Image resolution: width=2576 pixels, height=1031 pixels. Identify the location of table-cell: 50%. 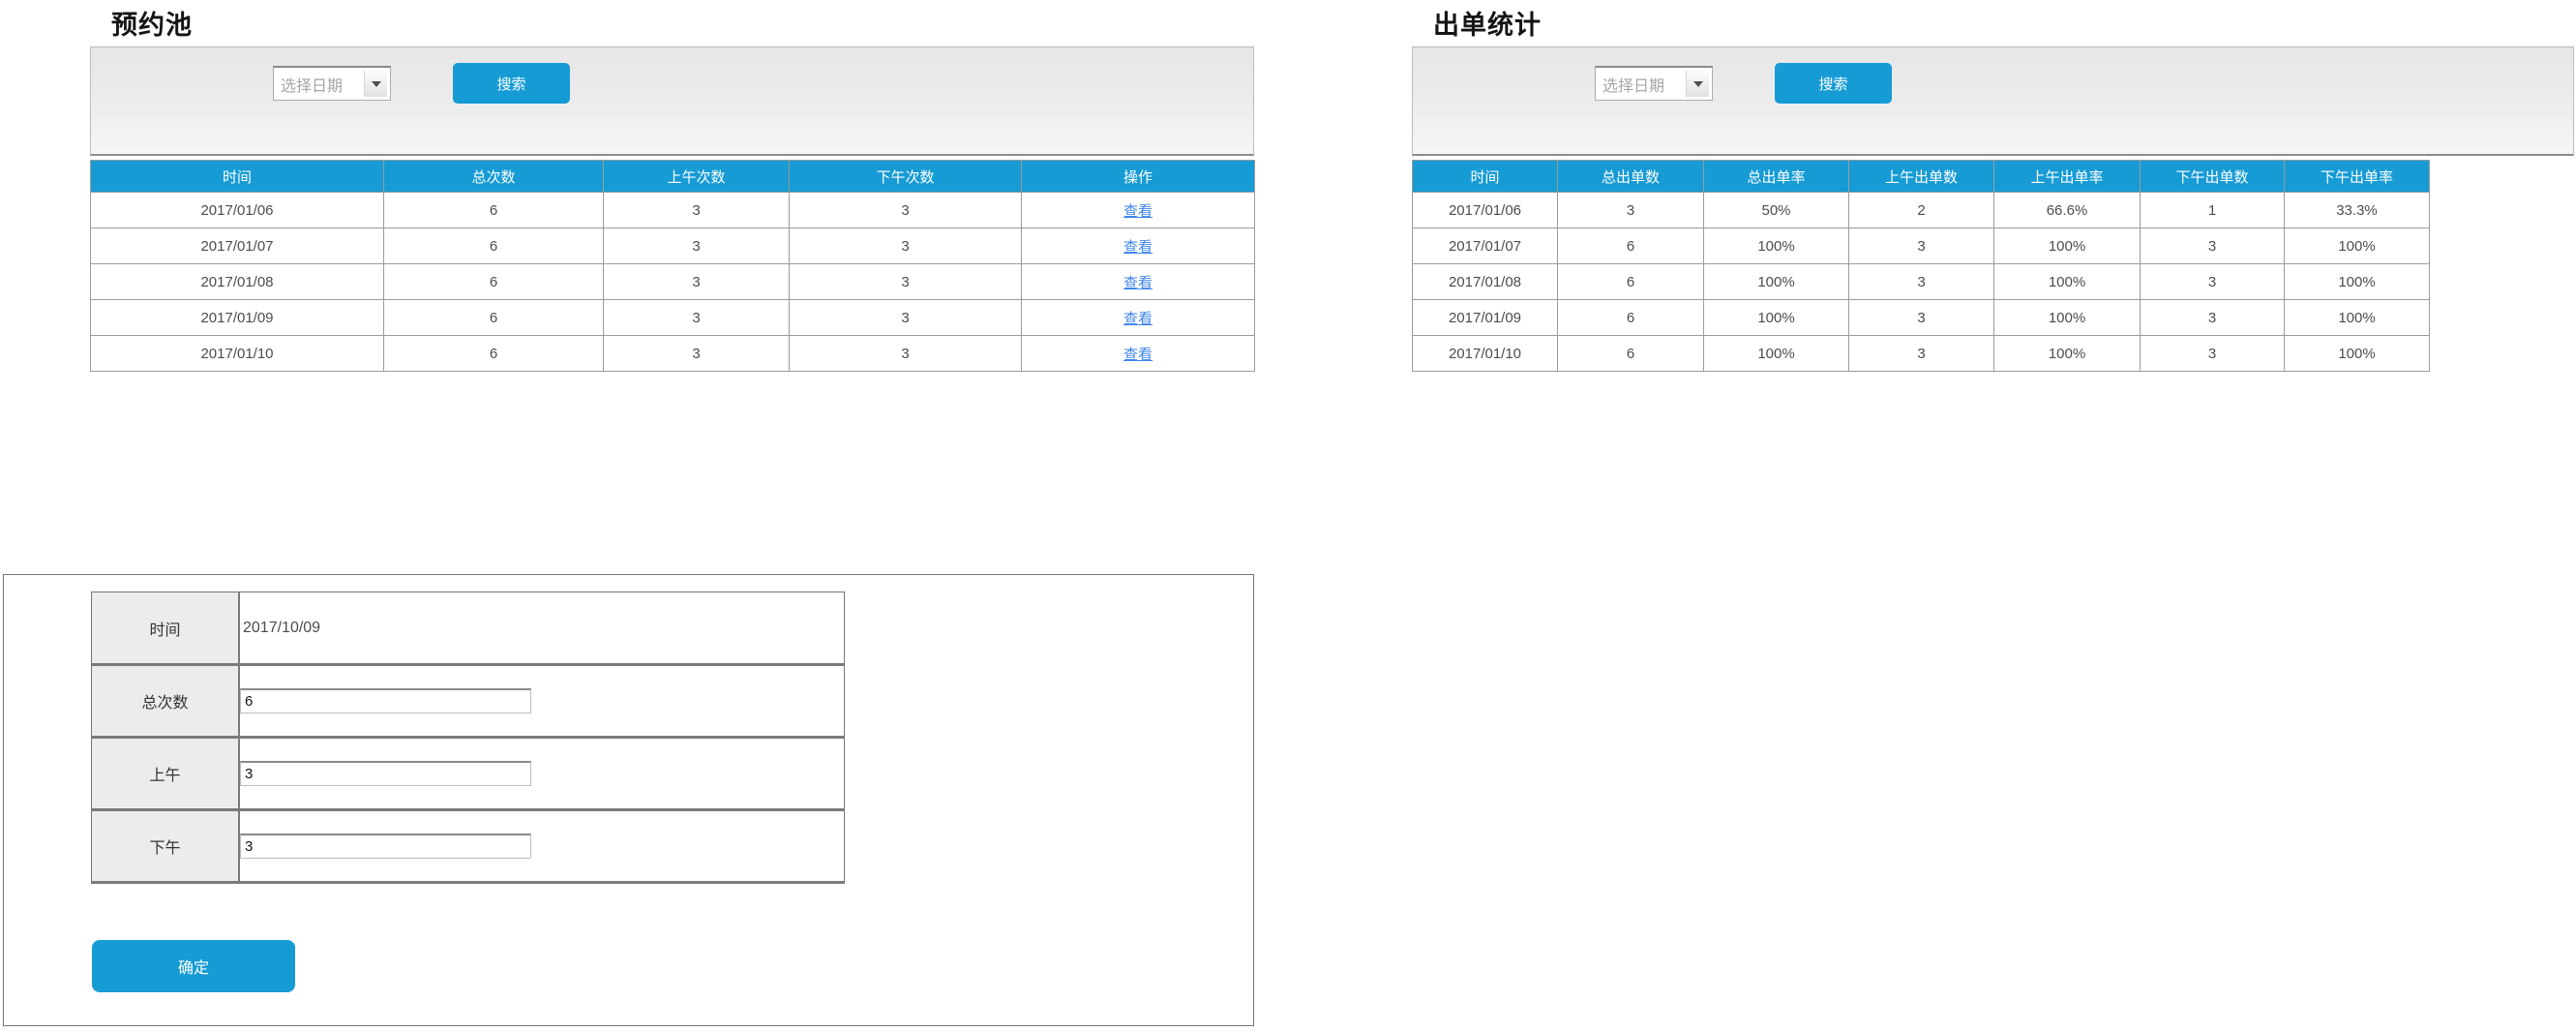
(1776, 210).